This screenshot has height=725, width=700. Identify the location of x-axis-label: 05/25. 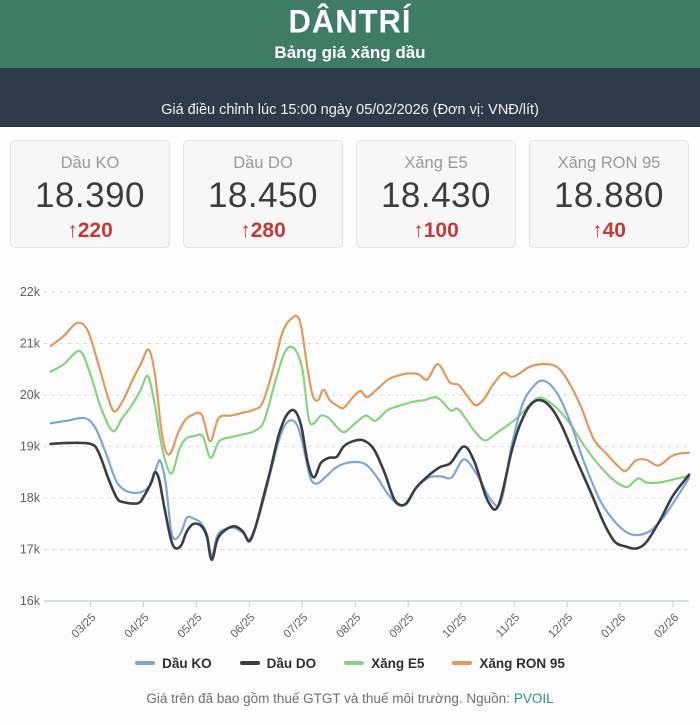
(190, 626).